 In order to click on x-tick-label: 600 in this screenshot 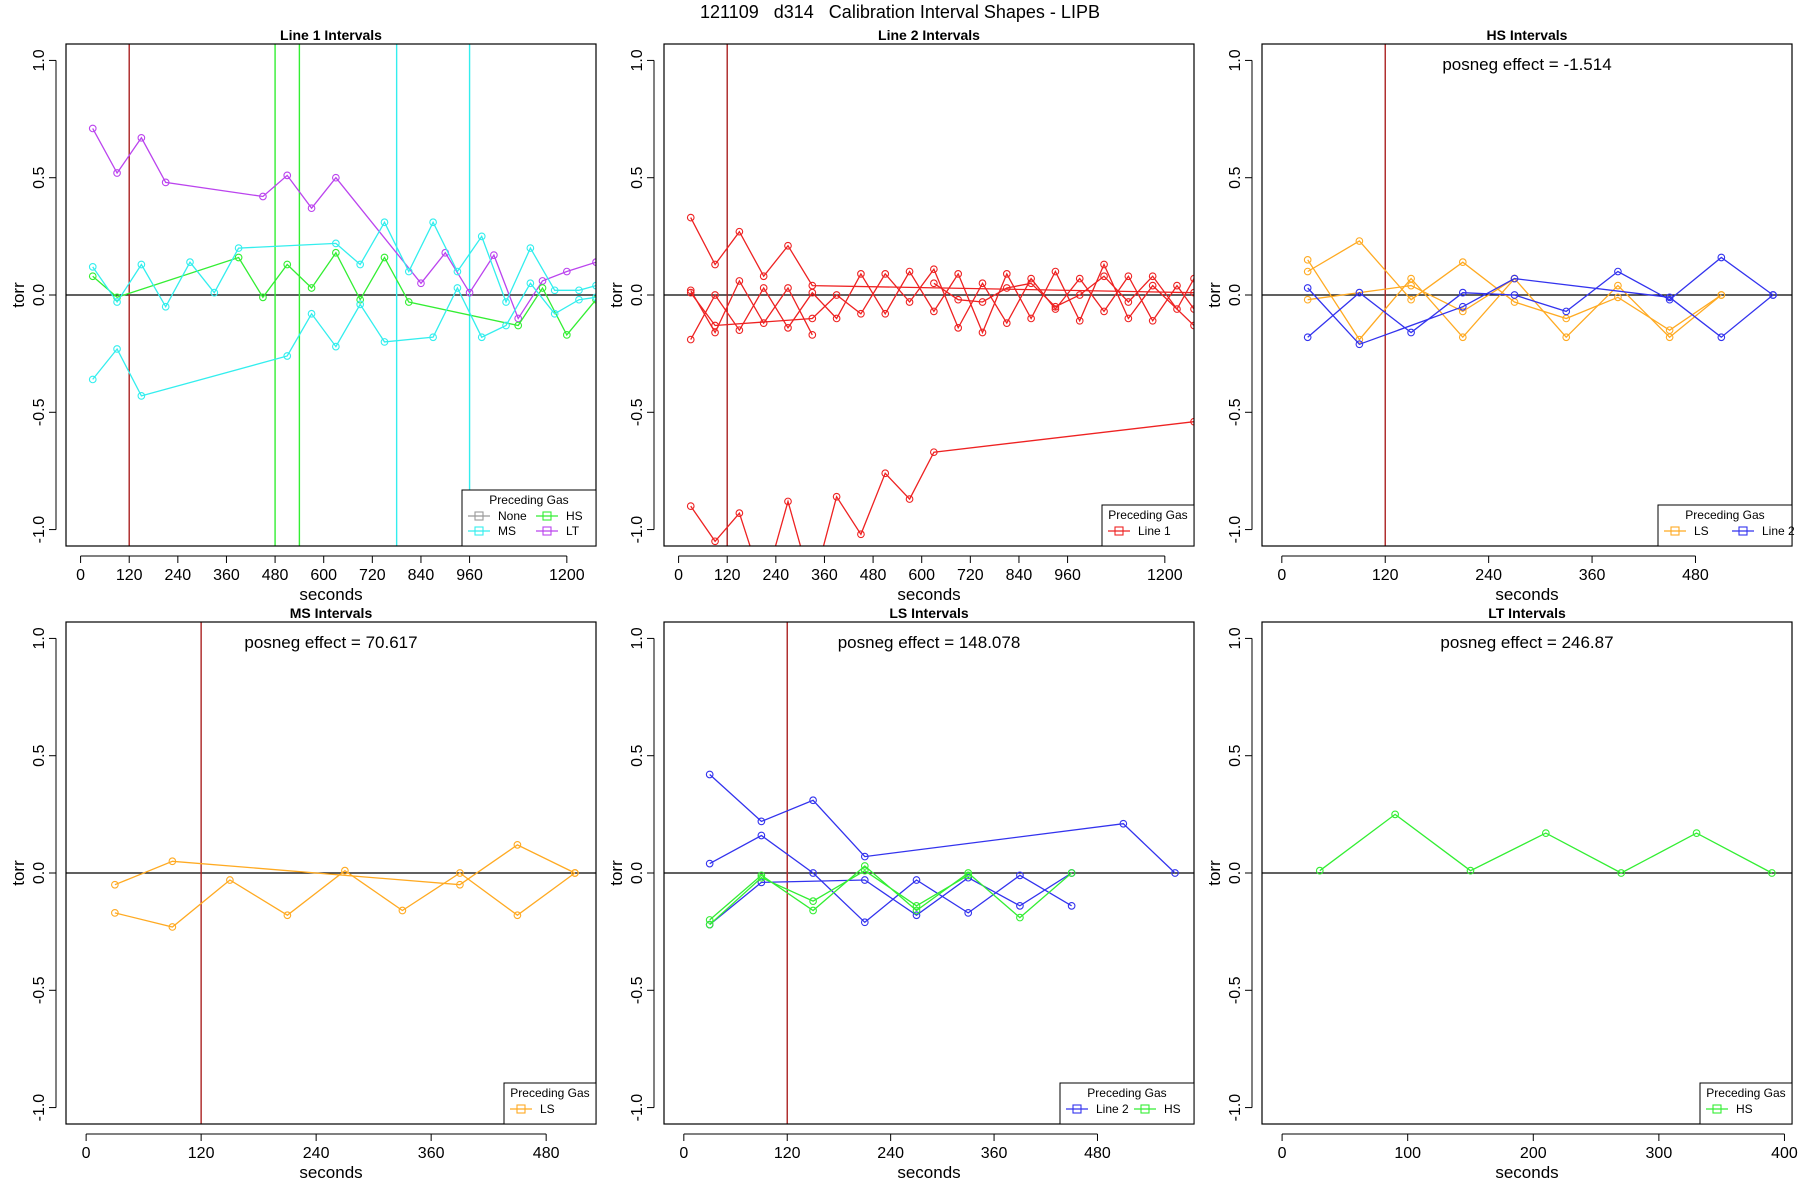, I will do `click(323, 575)`.